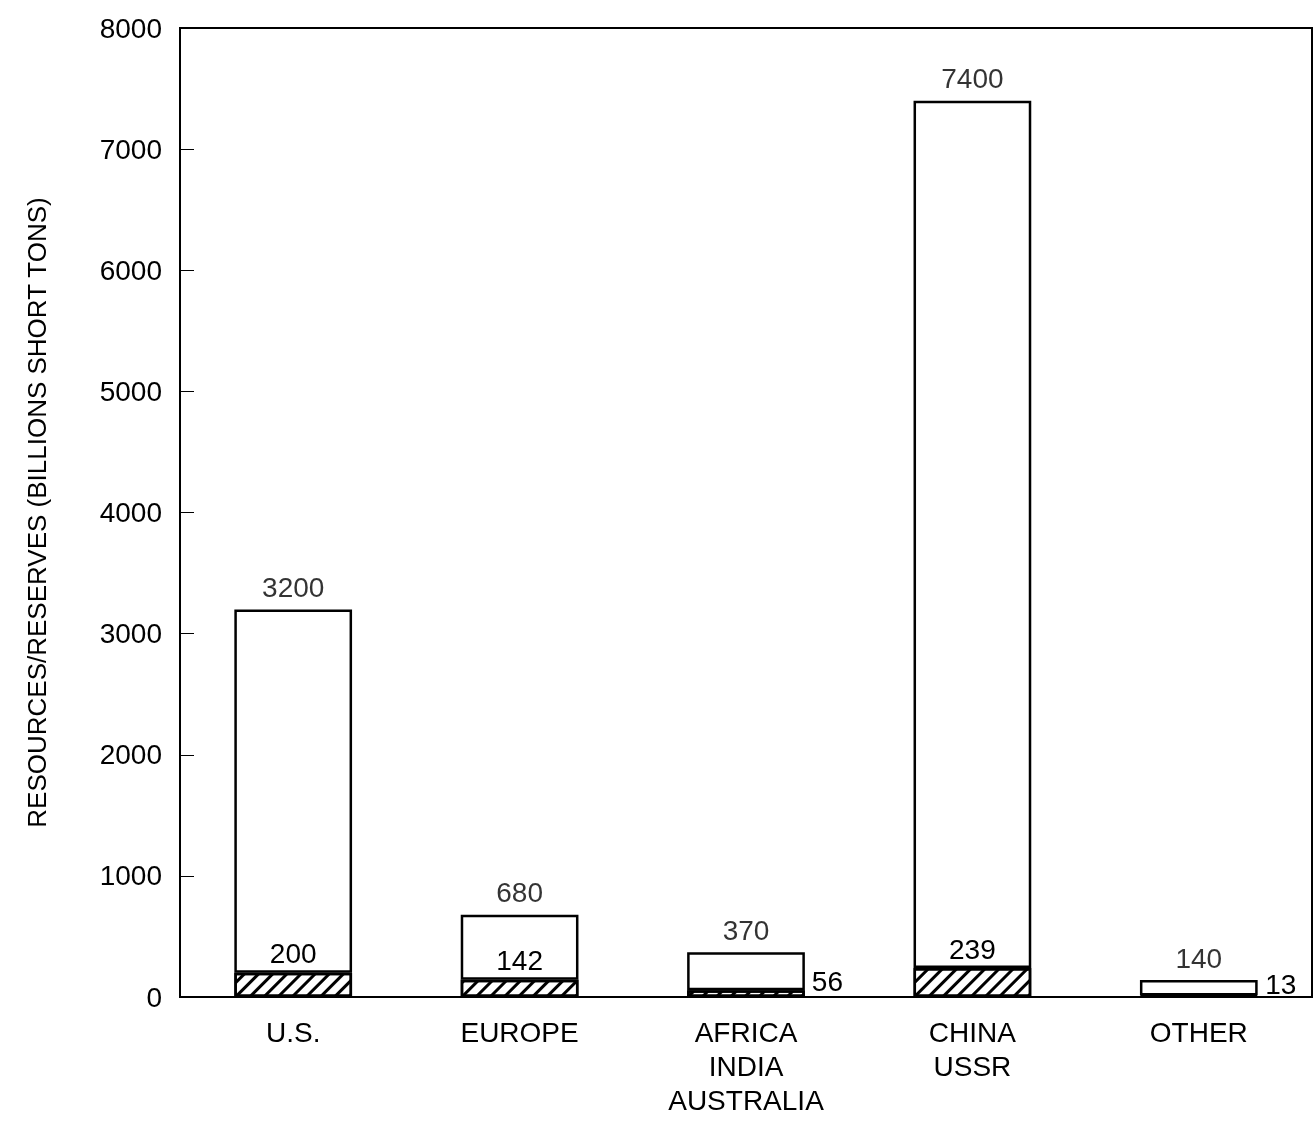 The width and height of the screenshot is (1314, 1136). Describe the element at coordinates (130, 755) in the screenshot. I see `y-tick-label: 2000` at that location.